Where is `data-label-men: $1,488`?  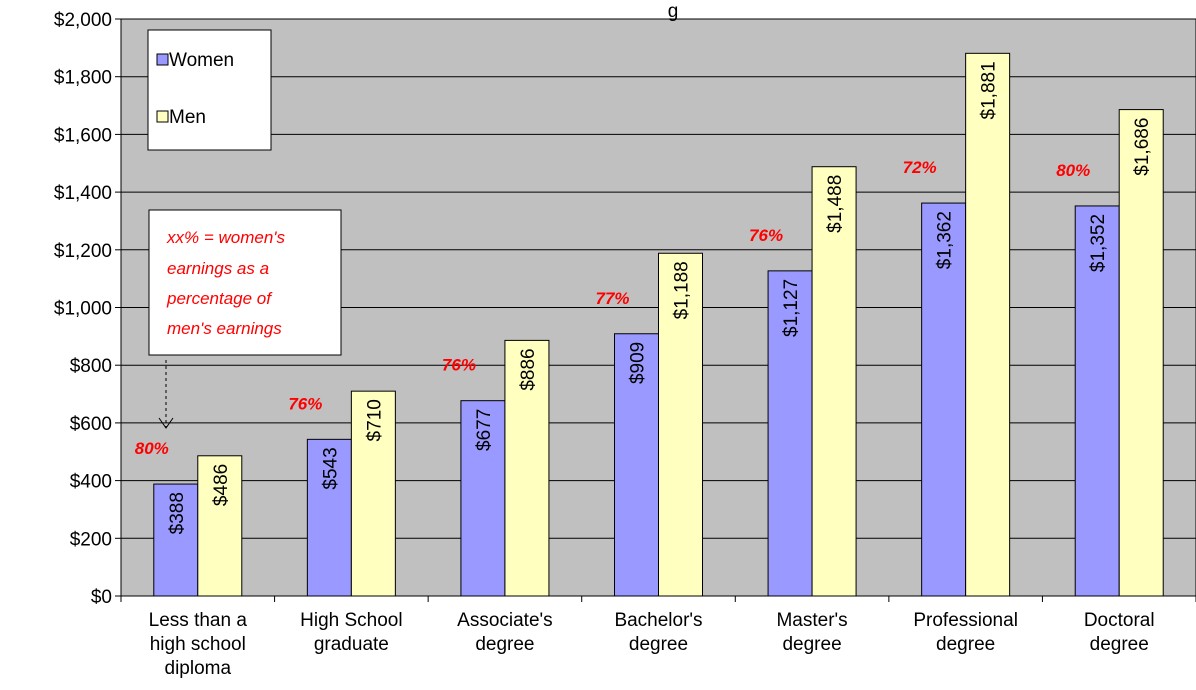 data-label-men: $1,488 is located at coordinates (835, 204).